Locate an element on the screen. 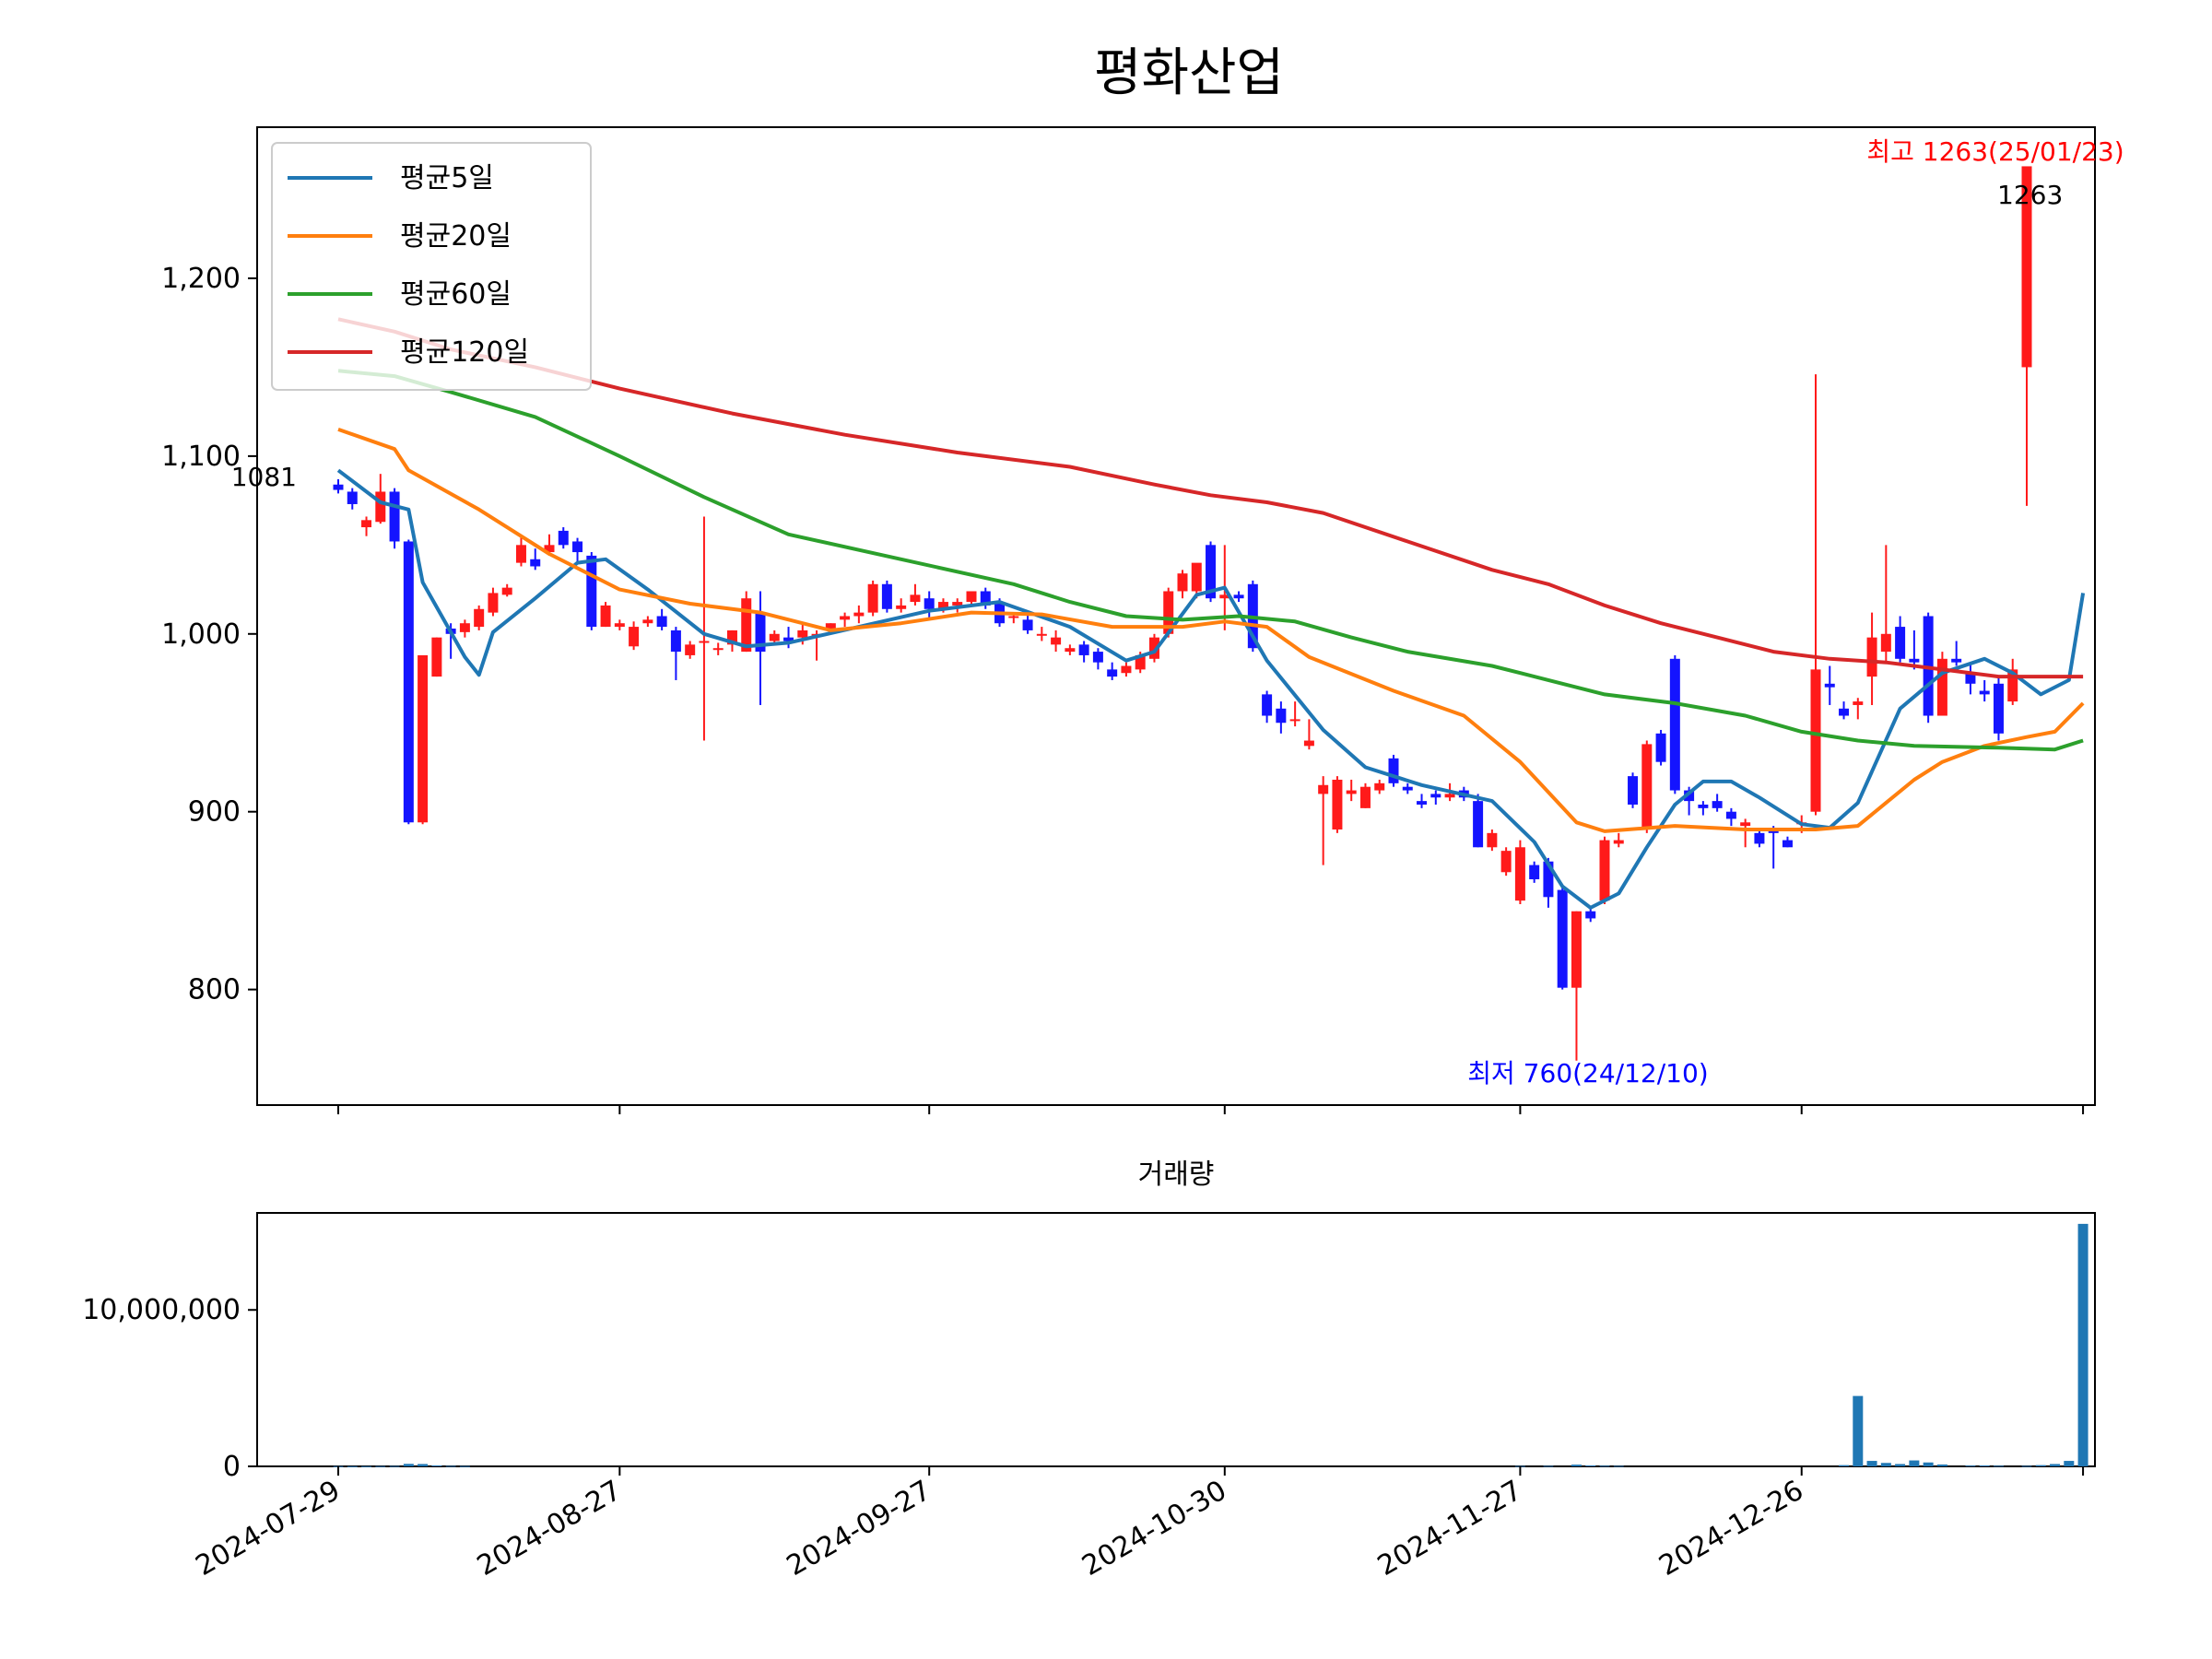  price-tick-label: 1,000 is located at coordinates (201, 634).